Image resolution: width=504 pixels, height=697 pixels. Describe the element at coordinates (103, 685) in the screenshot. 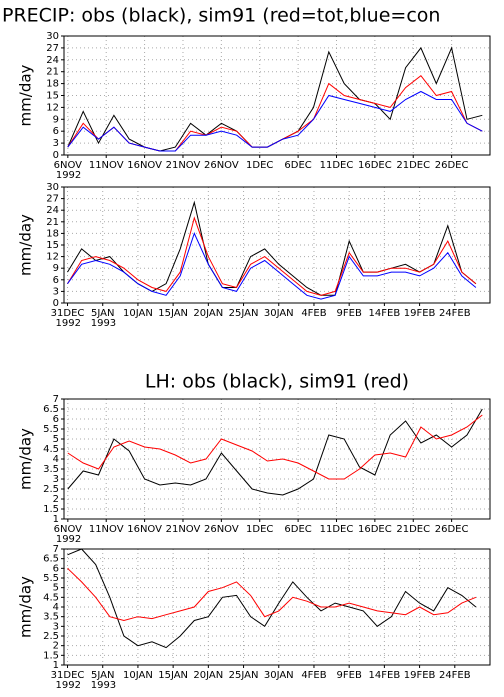

I see `x-tick-year: 1993` at that location.